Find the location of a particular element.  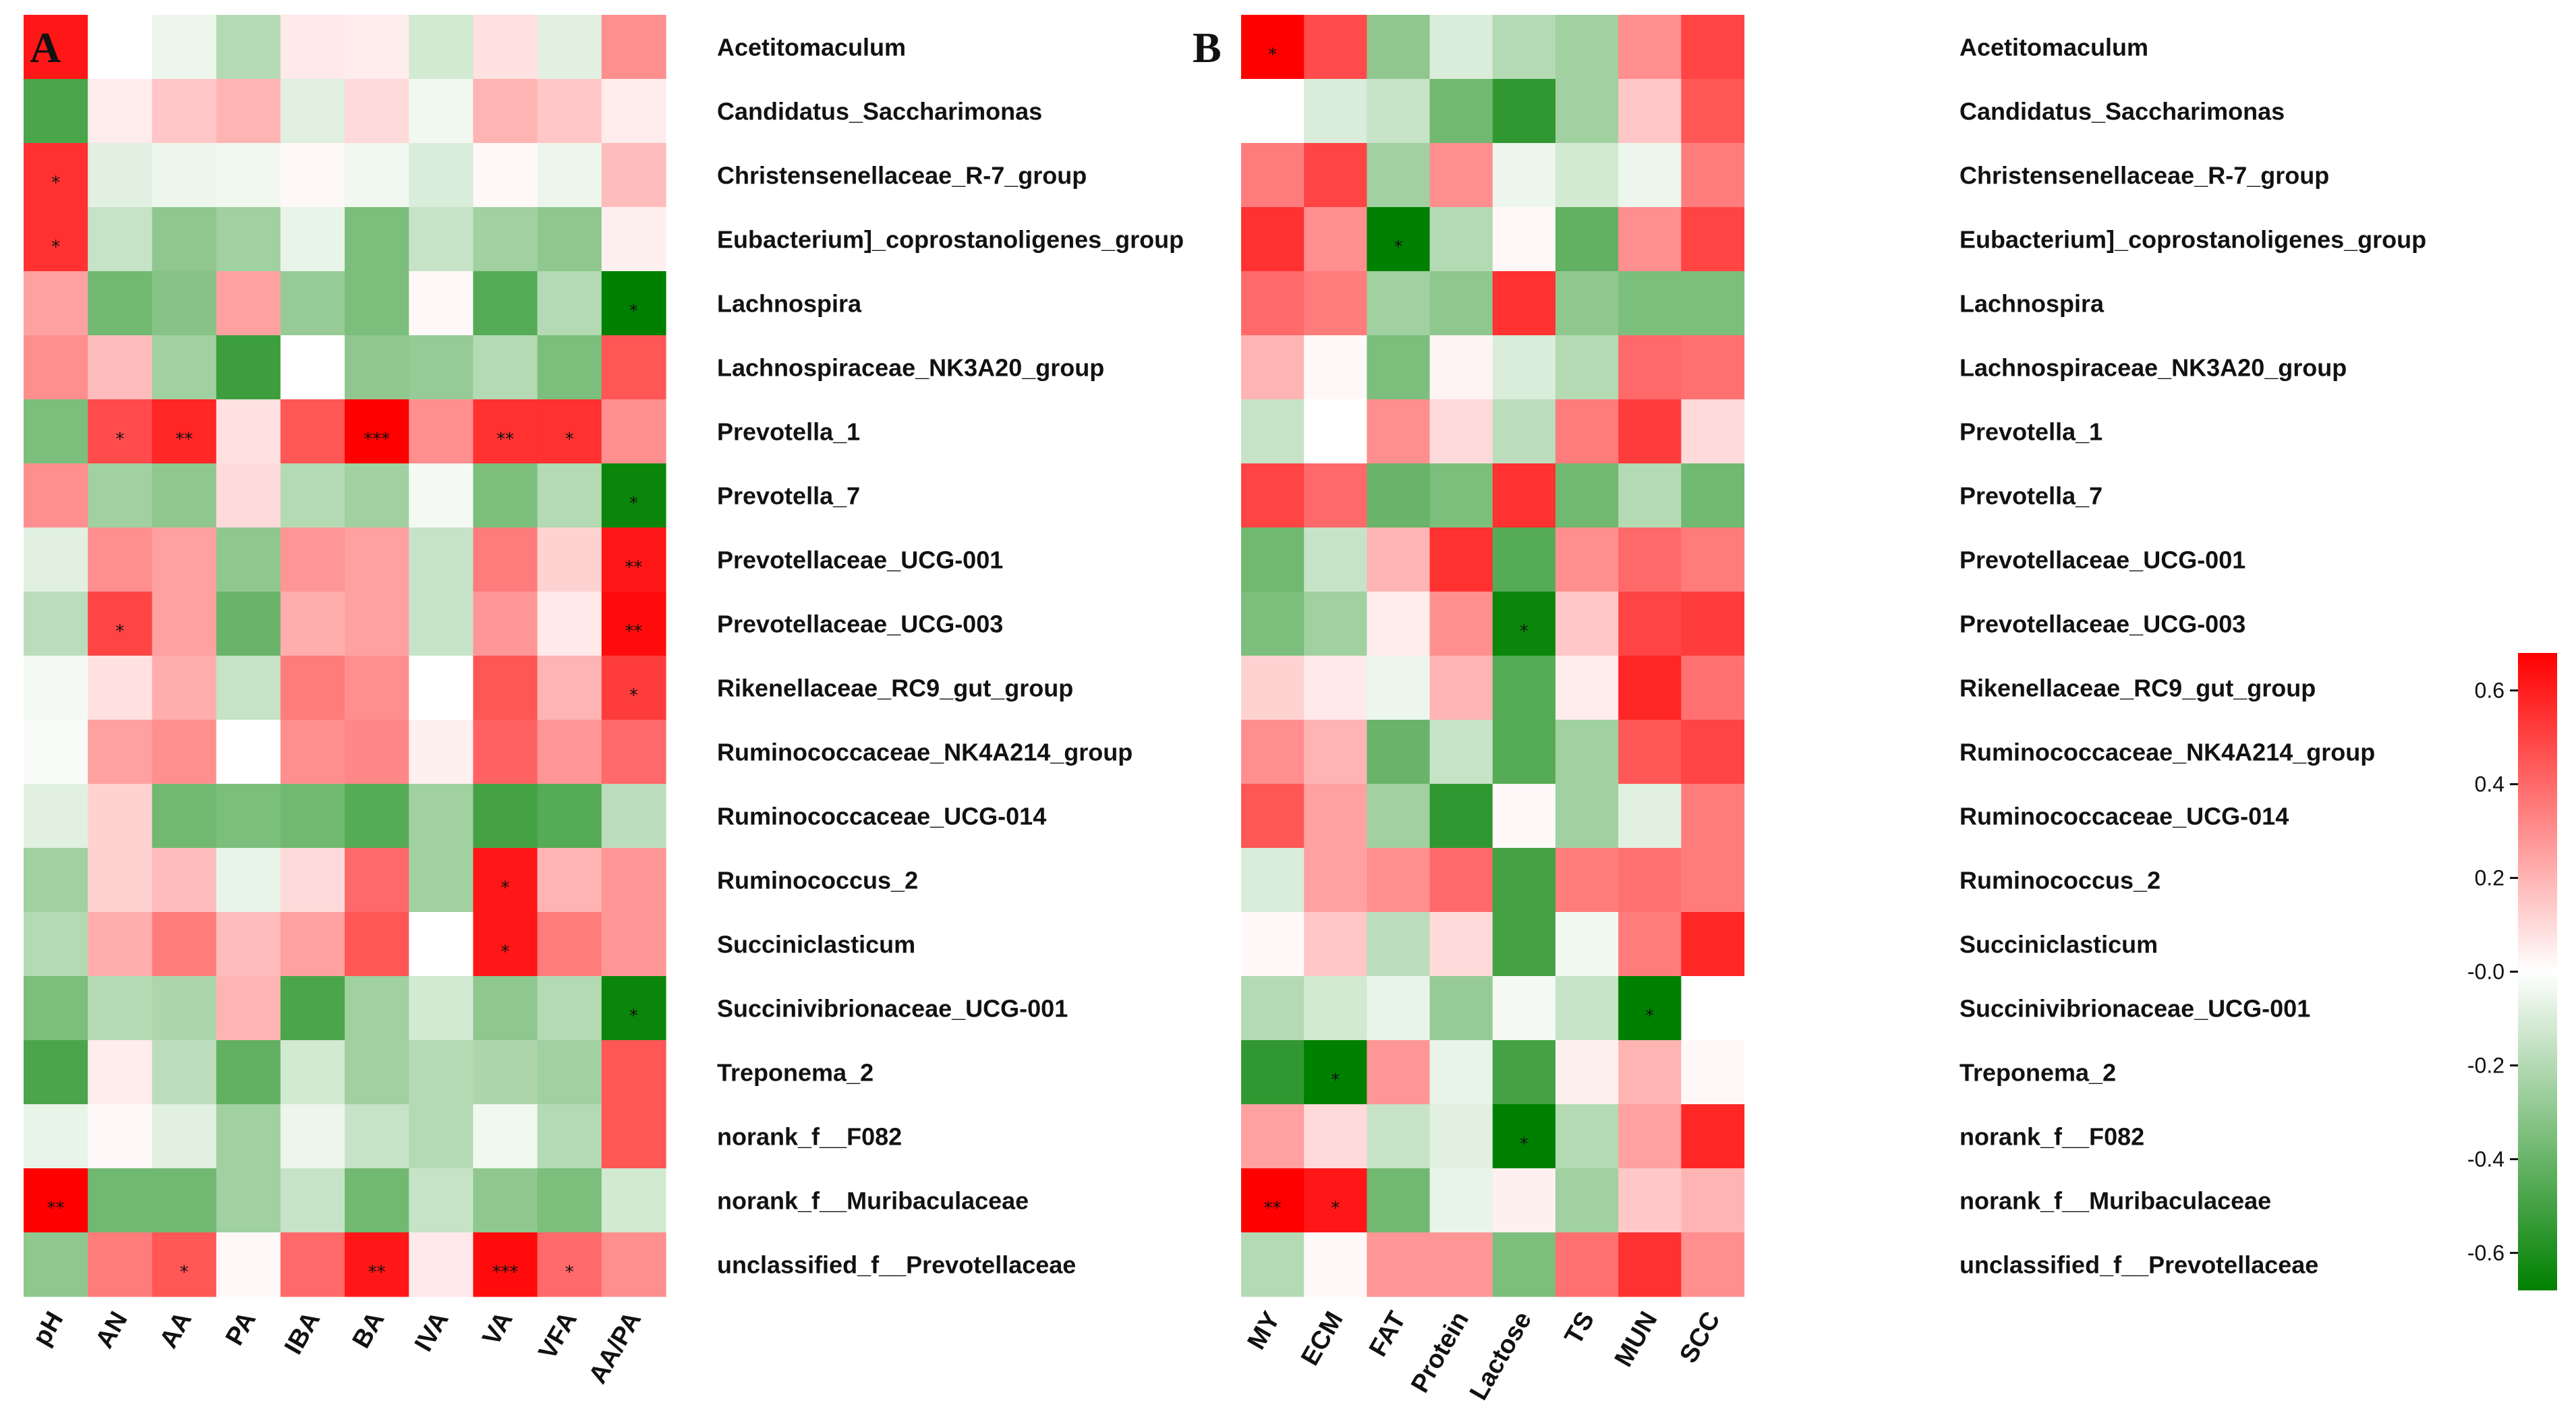

column-label: TS is located at coordinates (1580, 1328).